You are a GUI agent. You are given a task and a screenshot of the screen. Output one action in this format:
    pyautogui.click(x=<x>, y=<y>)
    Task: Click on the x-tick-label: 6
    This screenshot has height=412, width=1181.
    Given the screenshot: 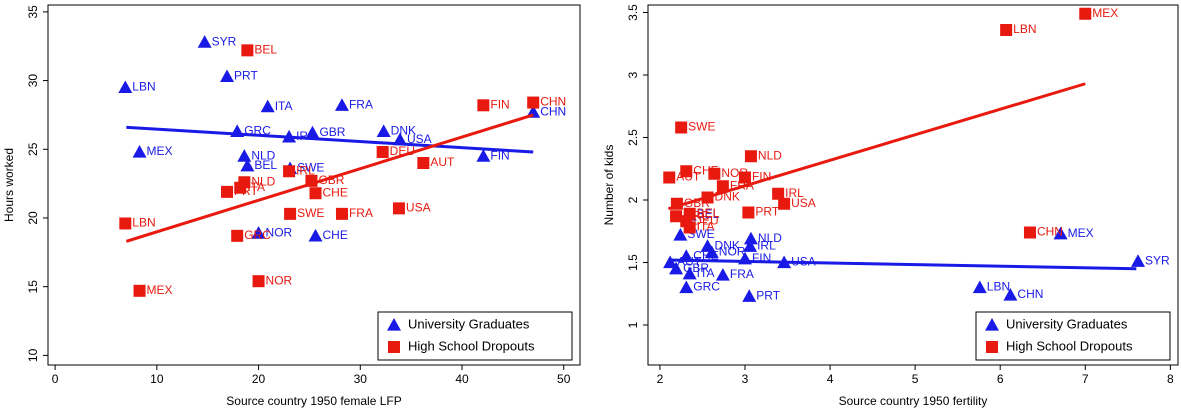 What is the action you would take?
    pyautogui.click(x=1000, y=379)
    